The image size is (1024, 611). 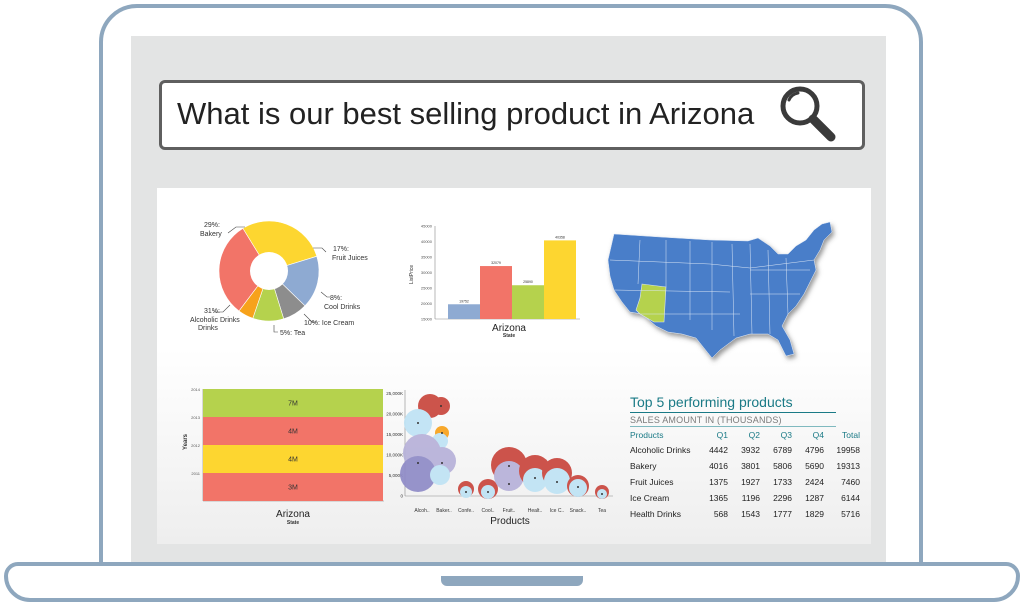 I want to click on table-row: Bakery 4016 3801 5806 5690 19313, so click(x=745, y=466).